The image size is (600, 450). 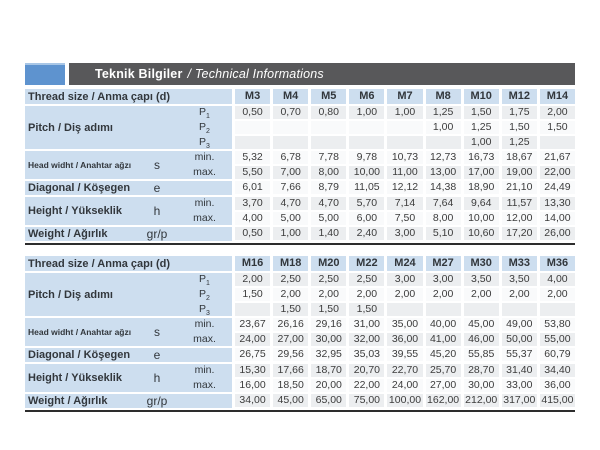 What do you see at coordinates (481, 263) in the screenshot?
I see `column-header: M30` at bounding box center [481, 263].